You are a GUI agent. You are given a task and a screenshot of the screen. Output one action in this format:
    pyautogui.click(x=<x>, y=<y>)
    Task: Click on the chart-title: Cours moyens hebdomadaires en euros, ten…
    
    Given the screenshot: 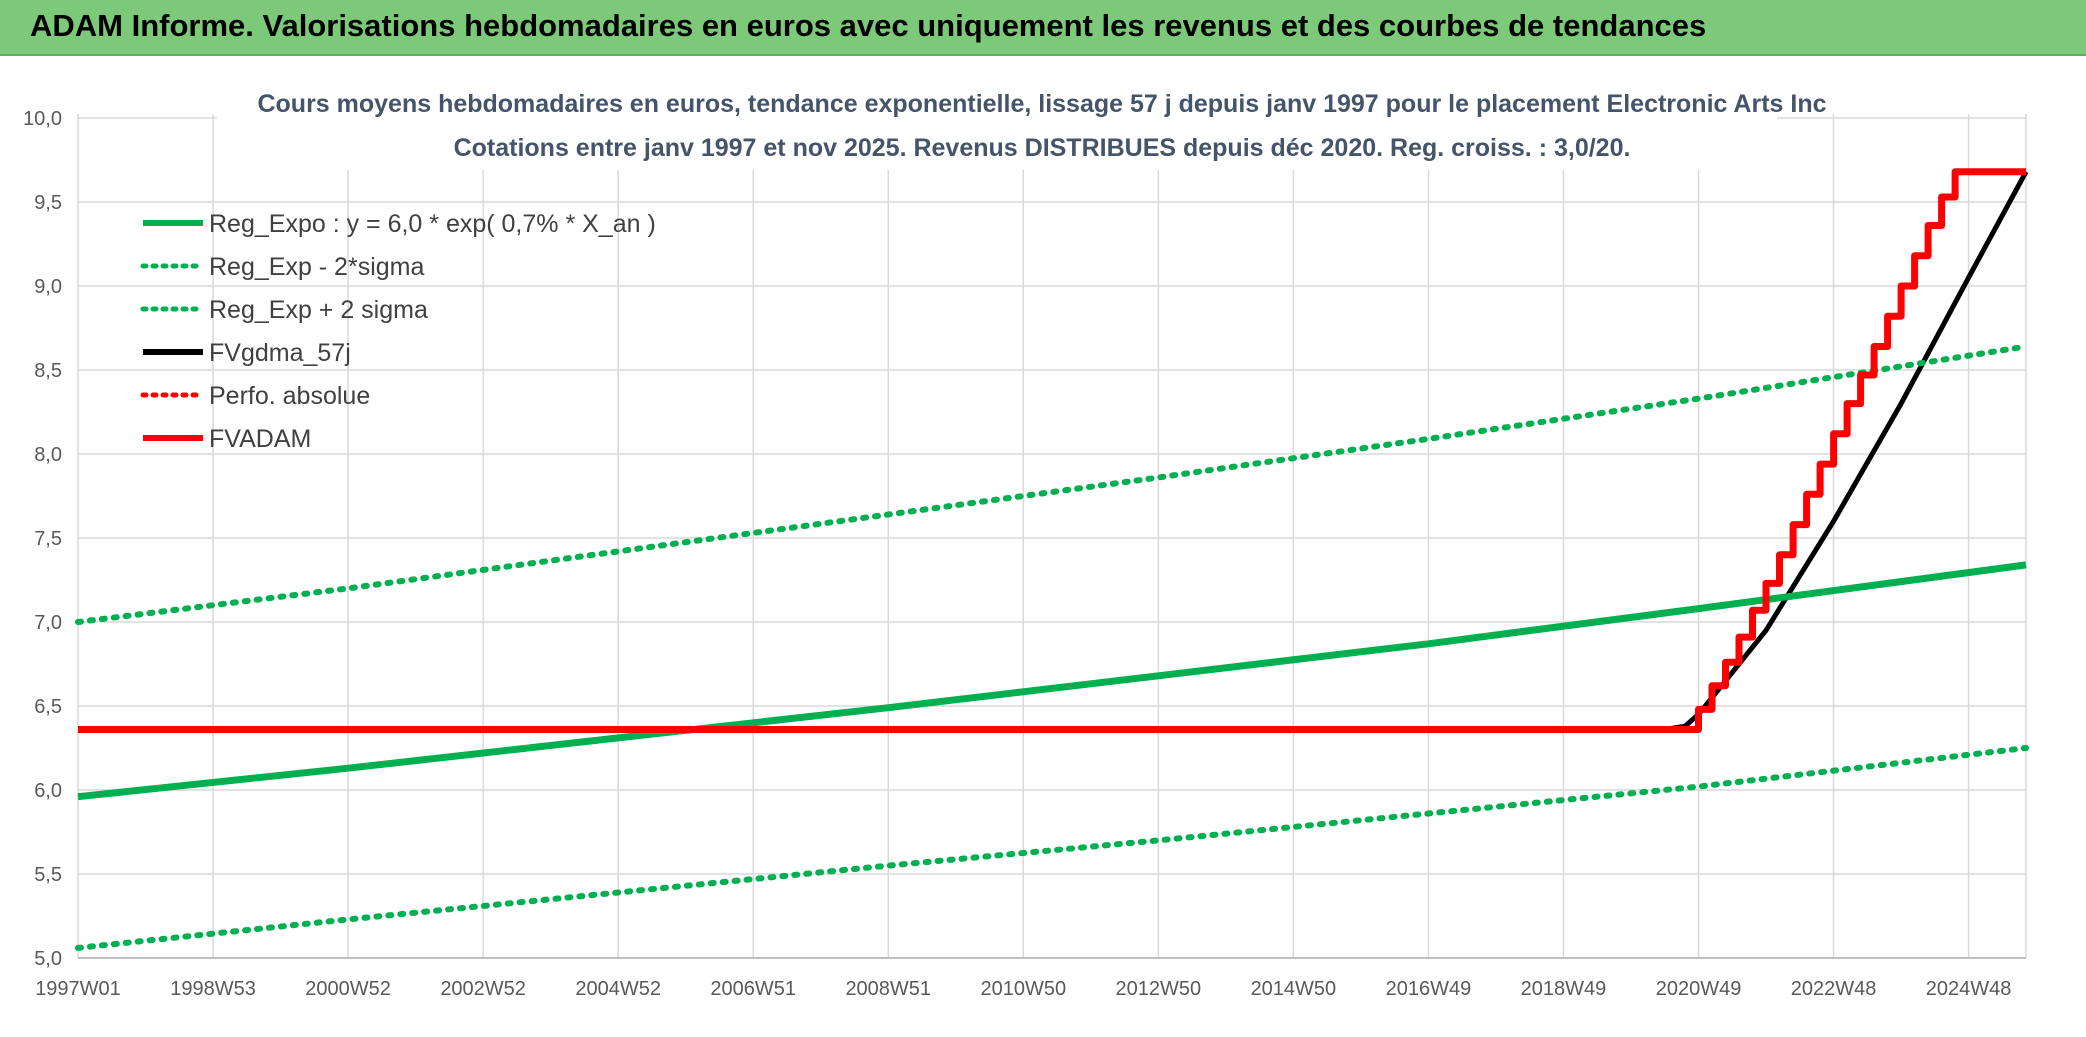 What is the action you would take?
    pyautogui.click(x=1041, y=104)
    